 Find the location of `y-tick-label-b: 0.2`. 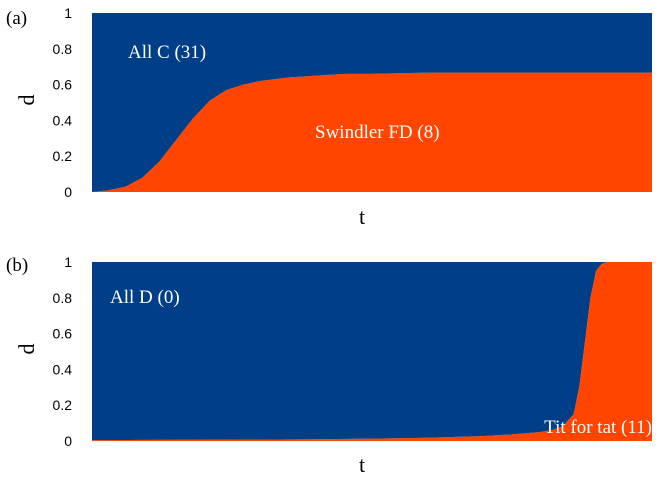

y-tick-label-b: 0.2 is located at coordinates (63, 405).